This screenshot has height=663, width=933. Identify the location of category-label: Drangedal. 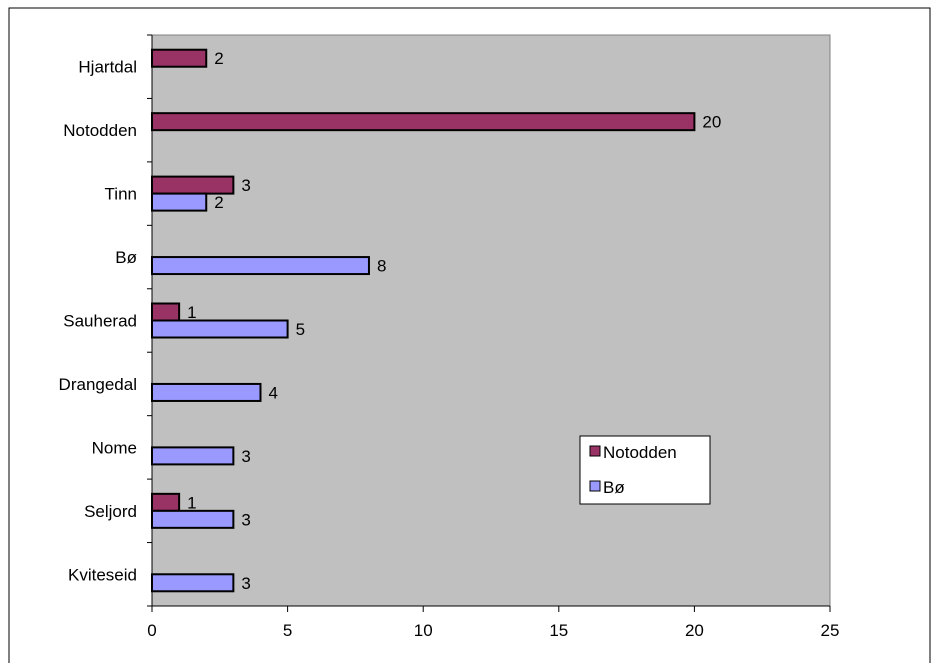
(98, 384).